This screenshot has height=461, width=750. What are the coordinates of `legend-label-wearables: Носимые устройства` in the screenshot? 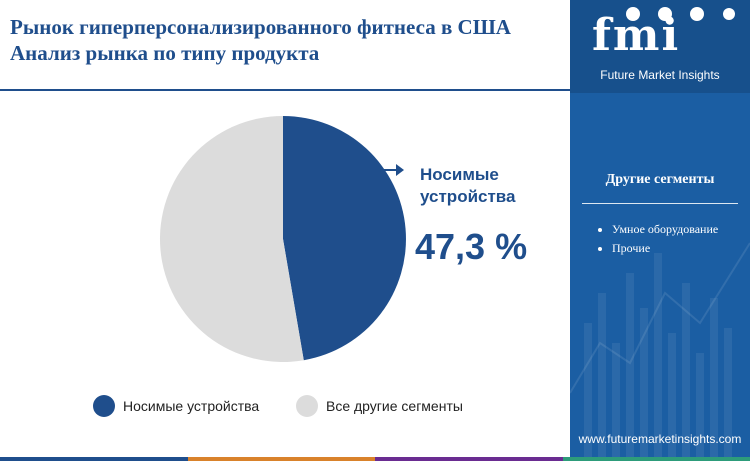 It's located at (191, 406).